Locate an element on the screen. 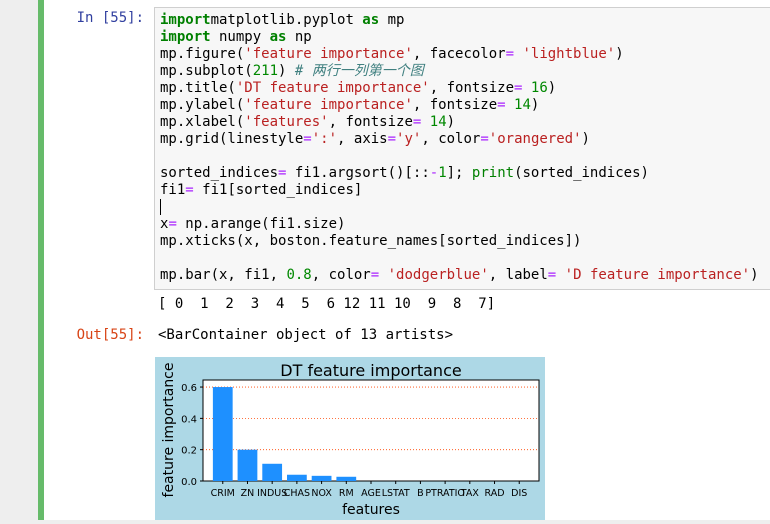  x-tick-label: RM is located at coordinates (346, 493).